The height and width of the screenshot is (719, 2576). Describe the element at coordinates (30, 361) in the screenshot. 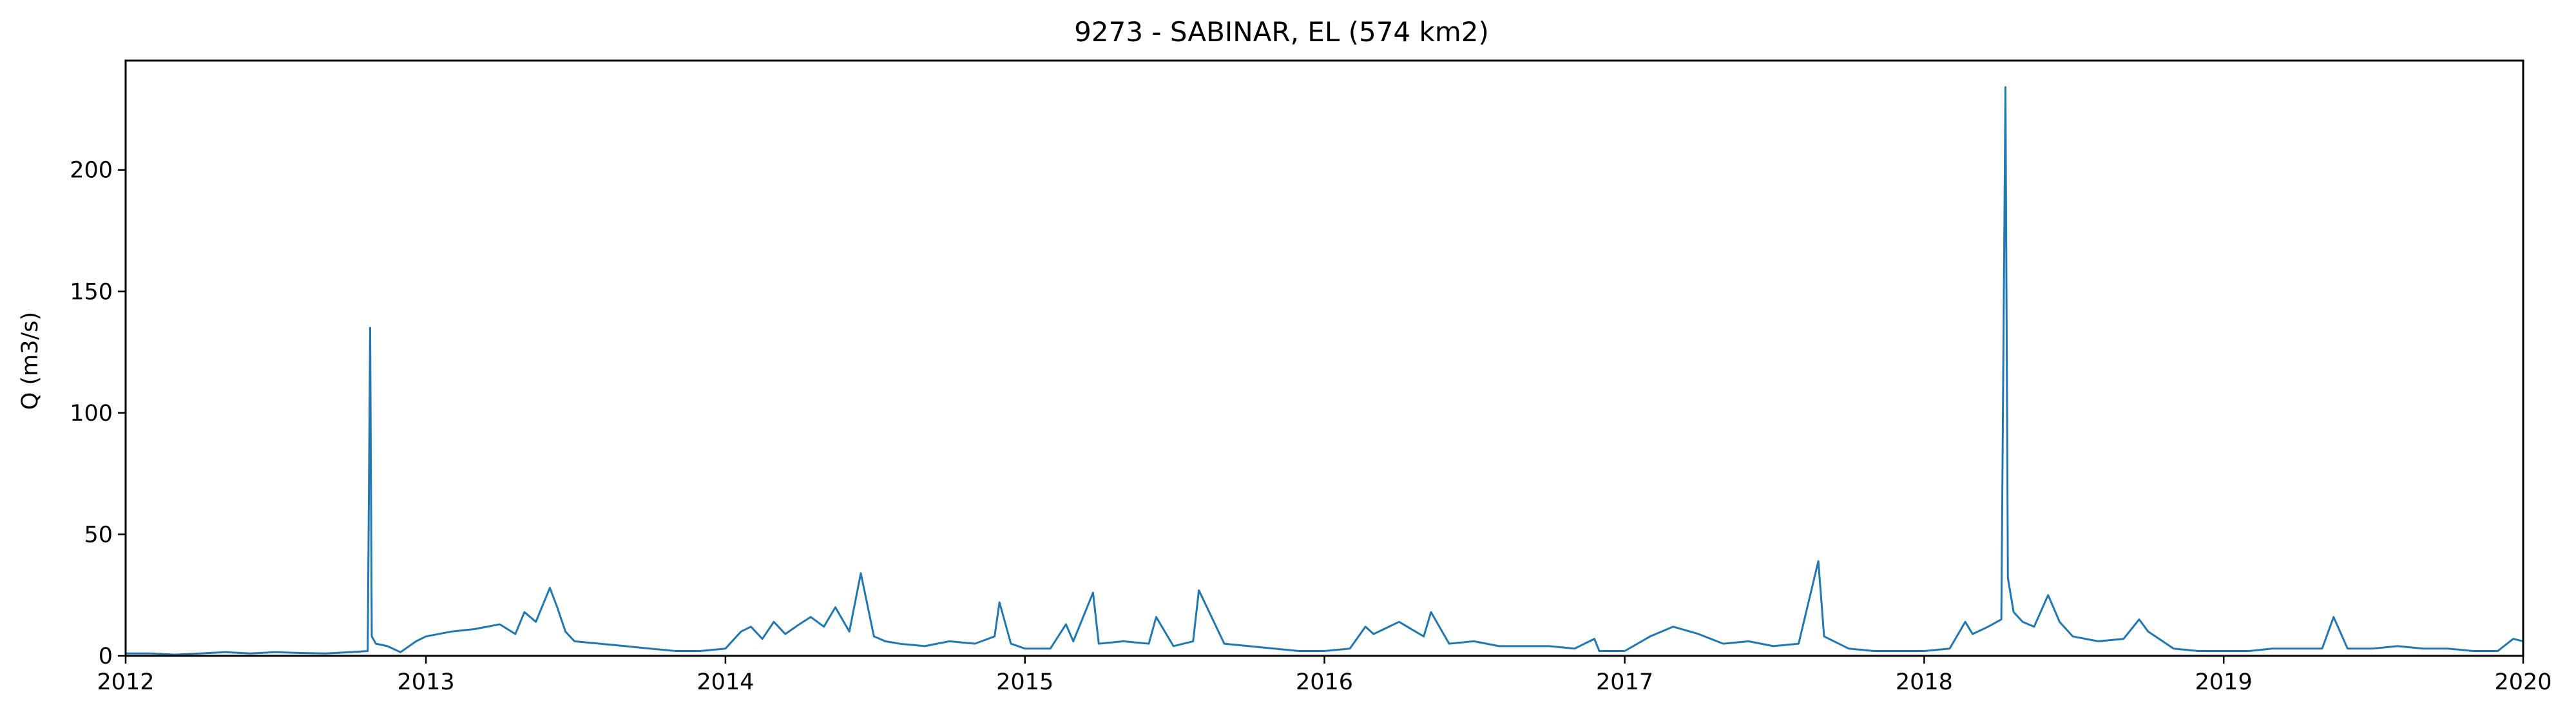

I see `y-axis-label: Q (m3/s)` at that location.